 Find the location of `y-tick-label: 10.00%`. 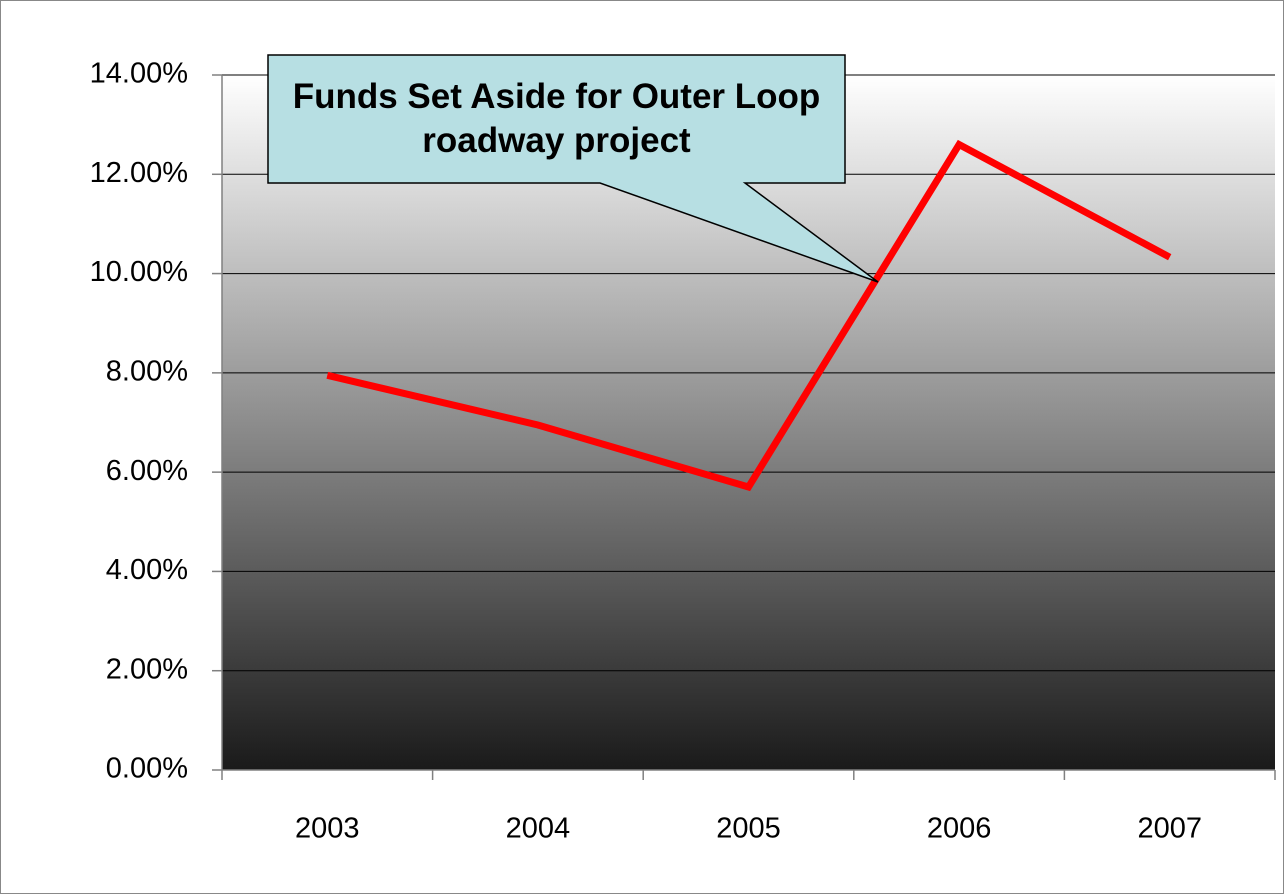

y-tick-label: 10.00% is located at coordinates (139, 272).